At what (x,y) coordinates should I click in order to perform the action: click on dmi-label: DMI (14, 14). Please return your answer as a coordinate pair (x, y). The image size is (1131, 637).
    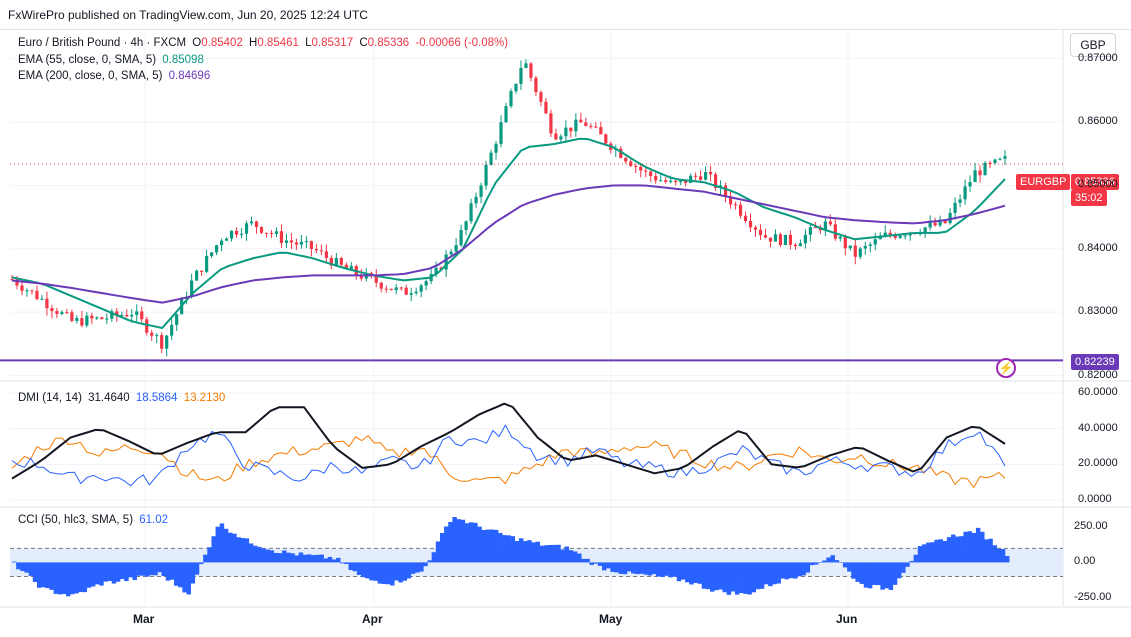
    Looking at the image, I should click on (50, 398).